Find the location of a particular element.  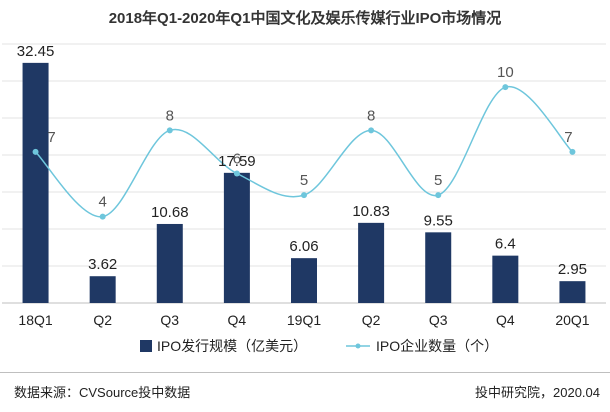

legend: IPO发行规模（亿美元） IPO企业数量（个） is located at coordinates (319, 346).